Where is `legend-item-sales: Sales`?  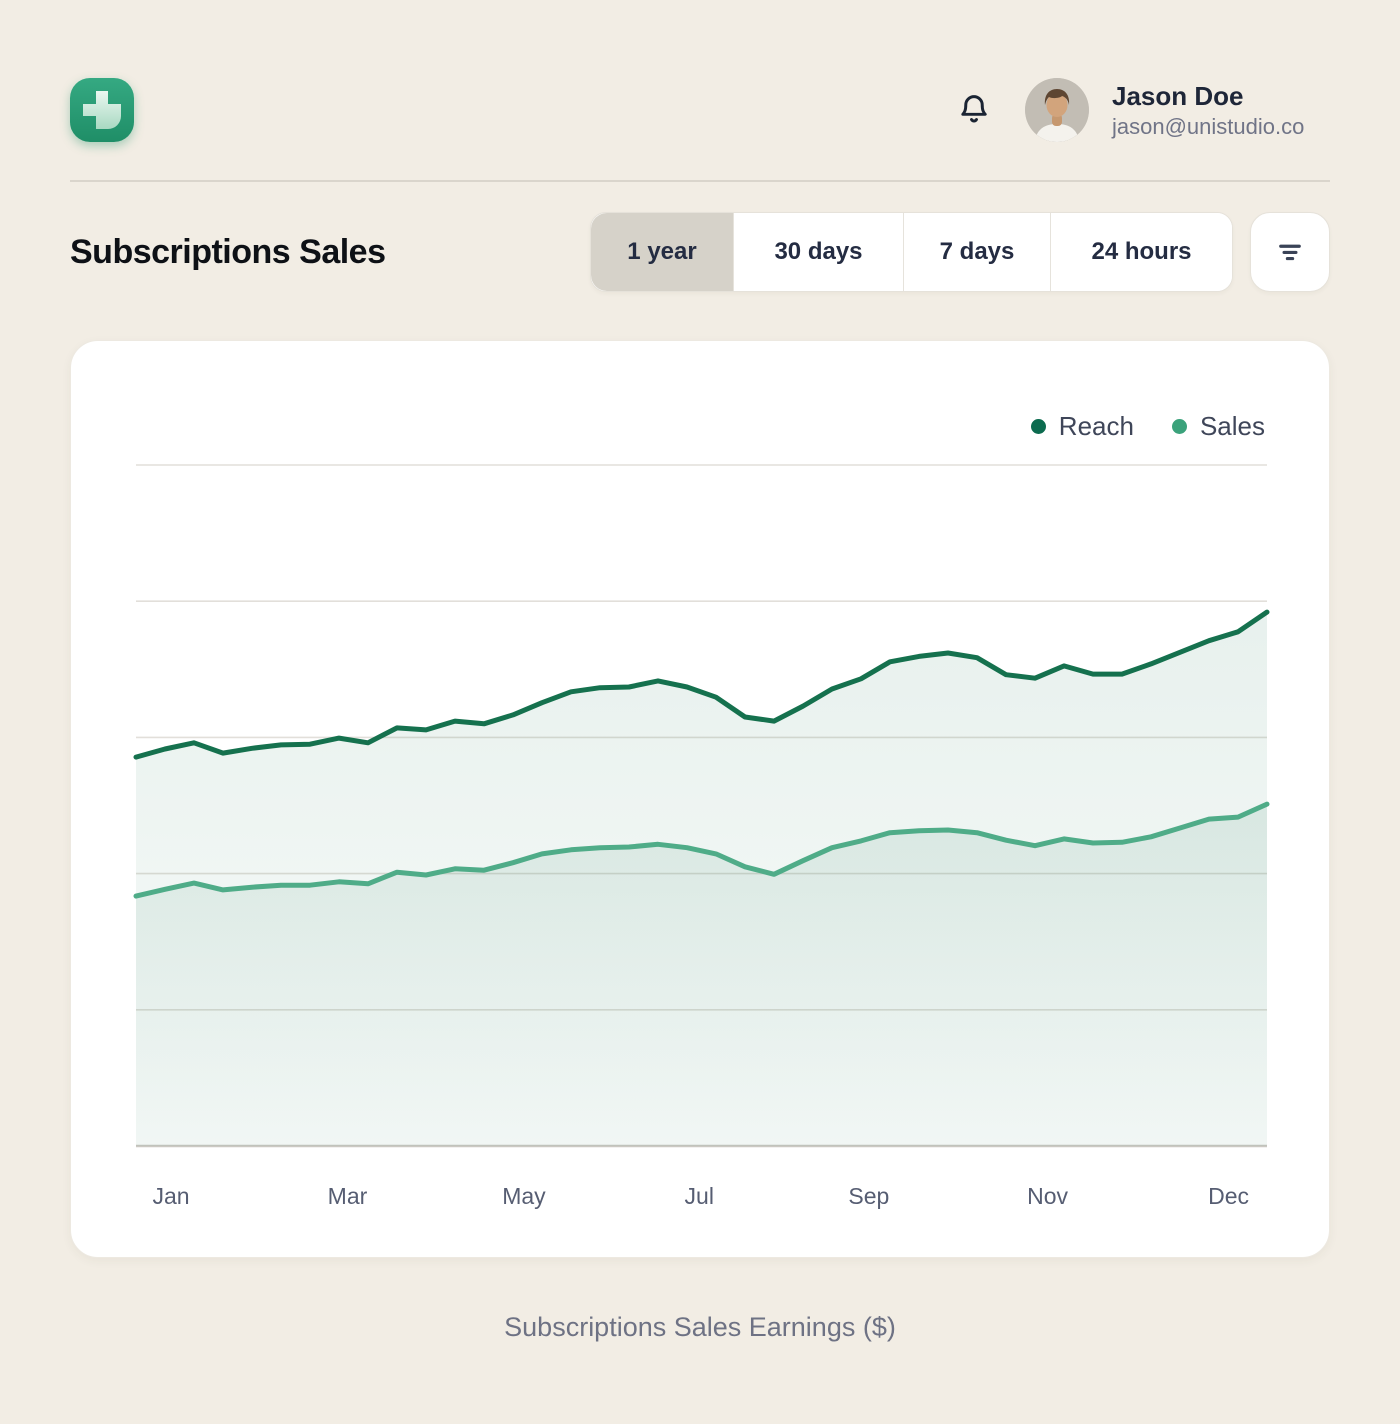 legend-item-sales: Sales is located at coordinates (1218, 426).